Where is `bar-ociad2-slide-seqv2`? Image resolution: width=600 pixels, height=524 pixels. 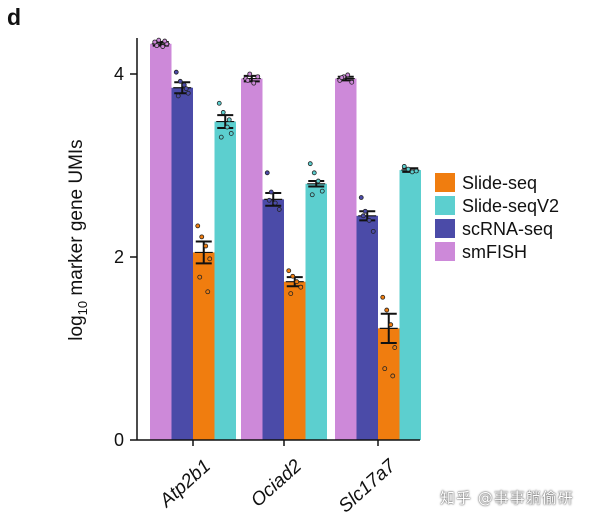 bar-ociad2-slide-seqv2 is located at coordinates (316, 312).